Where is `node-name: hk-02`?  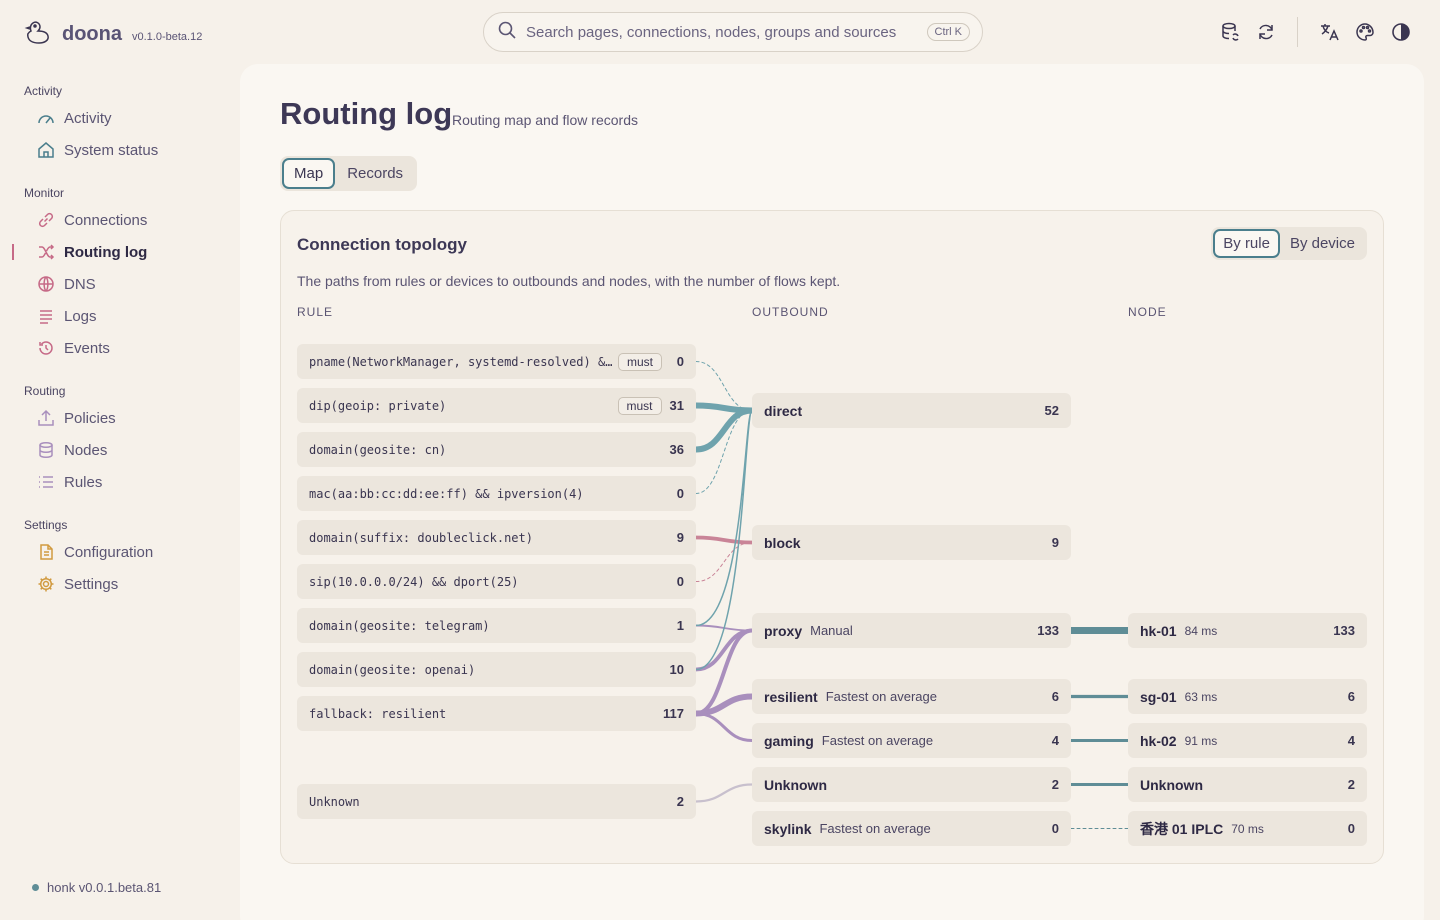
node-name: hk-02 is located at coordinates (1158, 740).